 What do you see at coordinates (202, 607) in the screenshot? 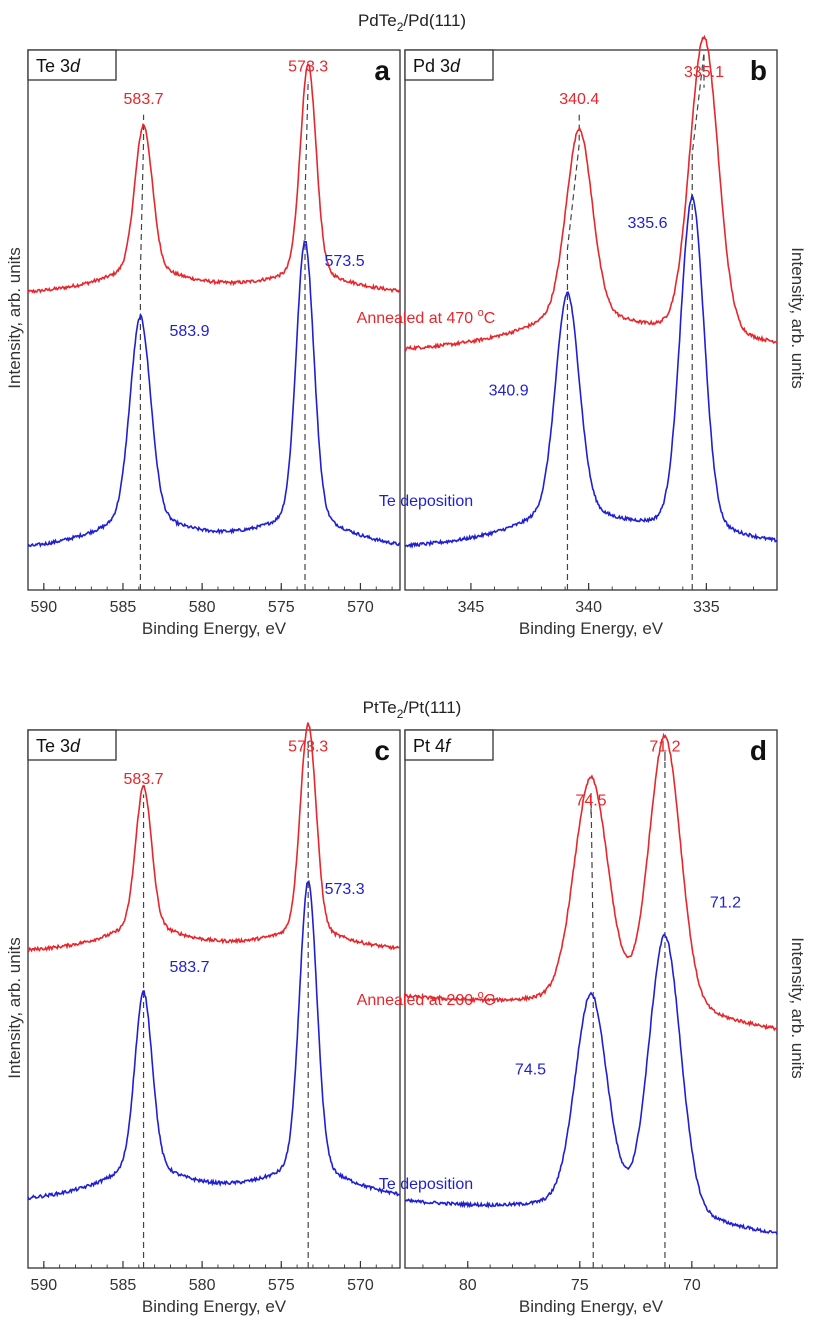
I see `xtick-label-a-580: 580` at bounding box center [202, 607].